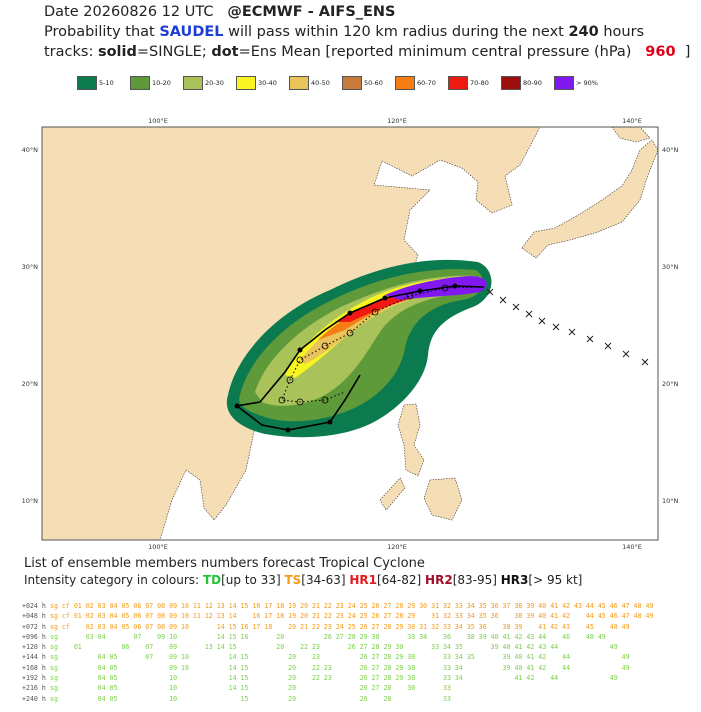  What do you see at coordinates (397, 121) in the screenshot?
I see `lon-label: 120°E` at bounding box center [397, 121].